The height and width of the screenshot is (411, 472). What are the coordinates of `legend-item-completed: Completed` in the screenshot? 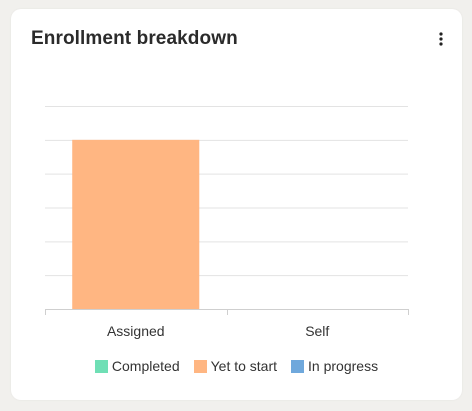 It's located at (137, 366).